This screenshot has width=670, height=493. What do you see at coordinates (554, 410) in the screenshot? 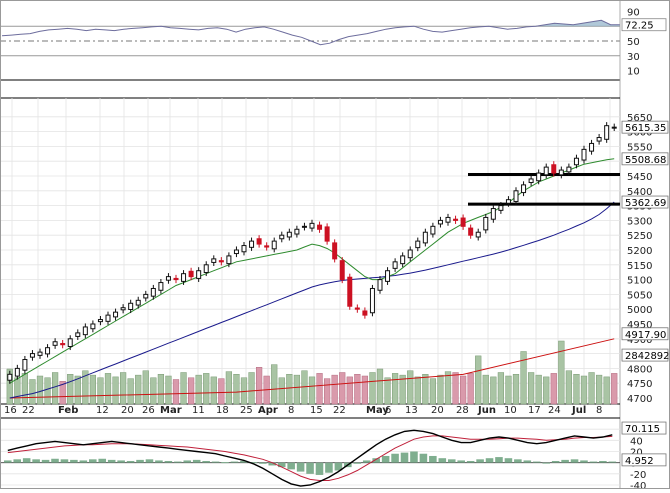
I see `x-tick-label: 24` at bounding box center [554, 410].